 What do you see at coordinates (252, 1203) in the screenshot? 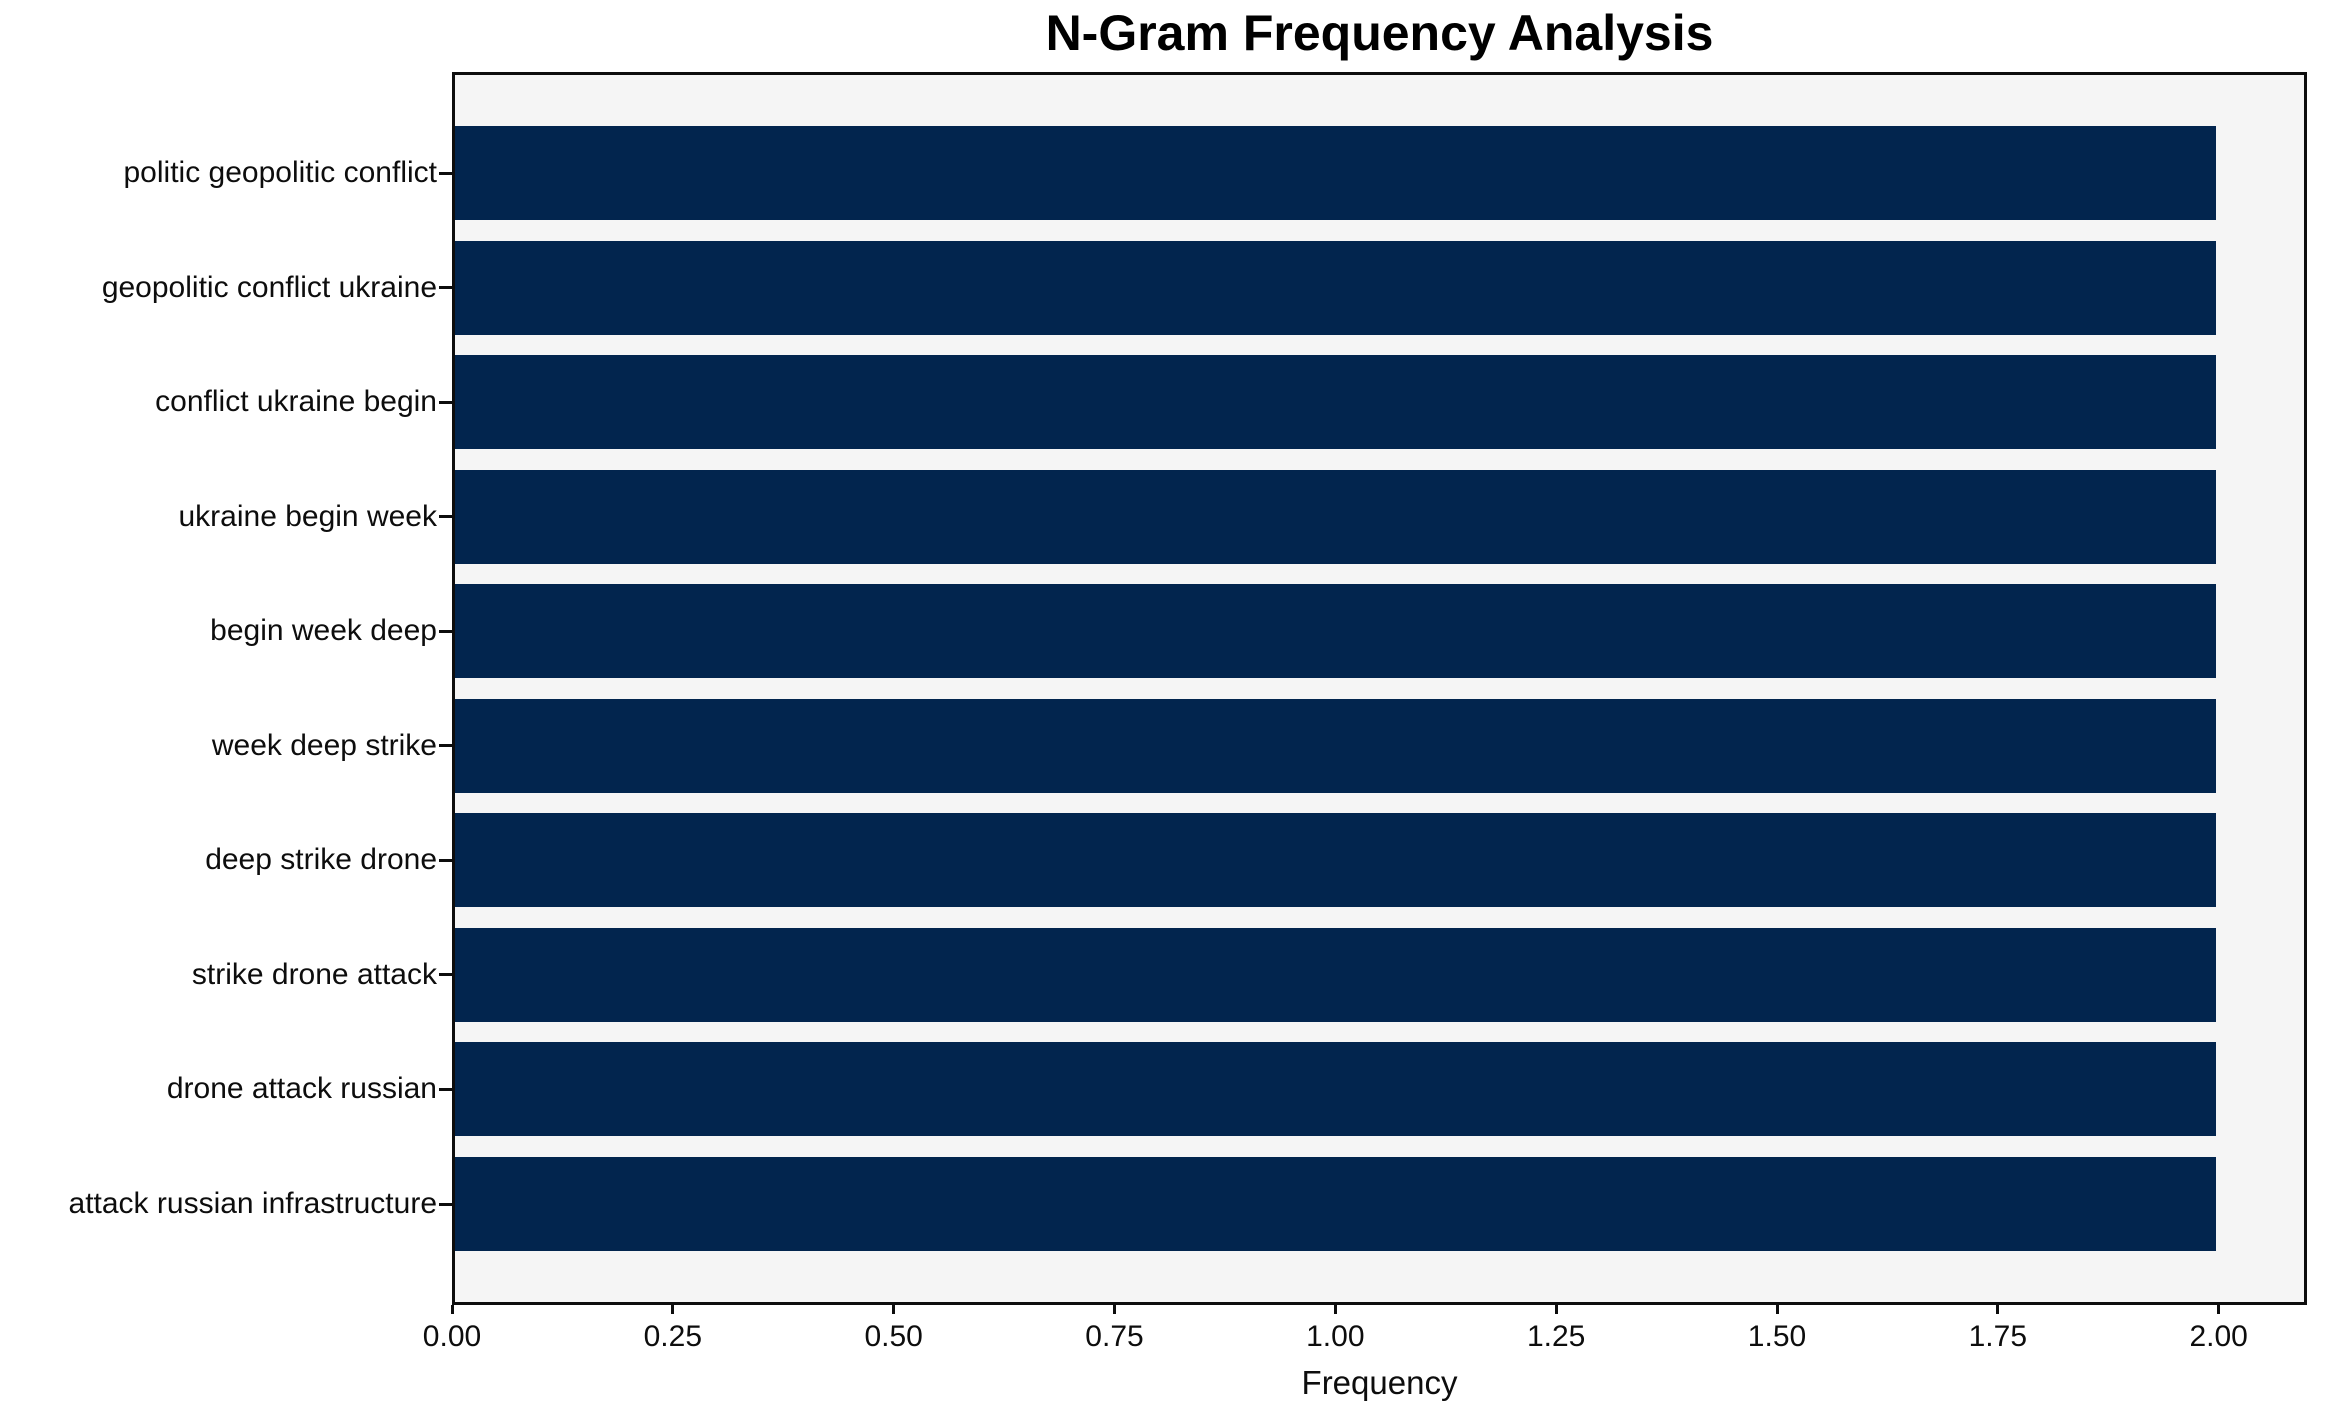
I see `y-tick-label: attack russian infrastructure` at bounding box center [252, 1203].